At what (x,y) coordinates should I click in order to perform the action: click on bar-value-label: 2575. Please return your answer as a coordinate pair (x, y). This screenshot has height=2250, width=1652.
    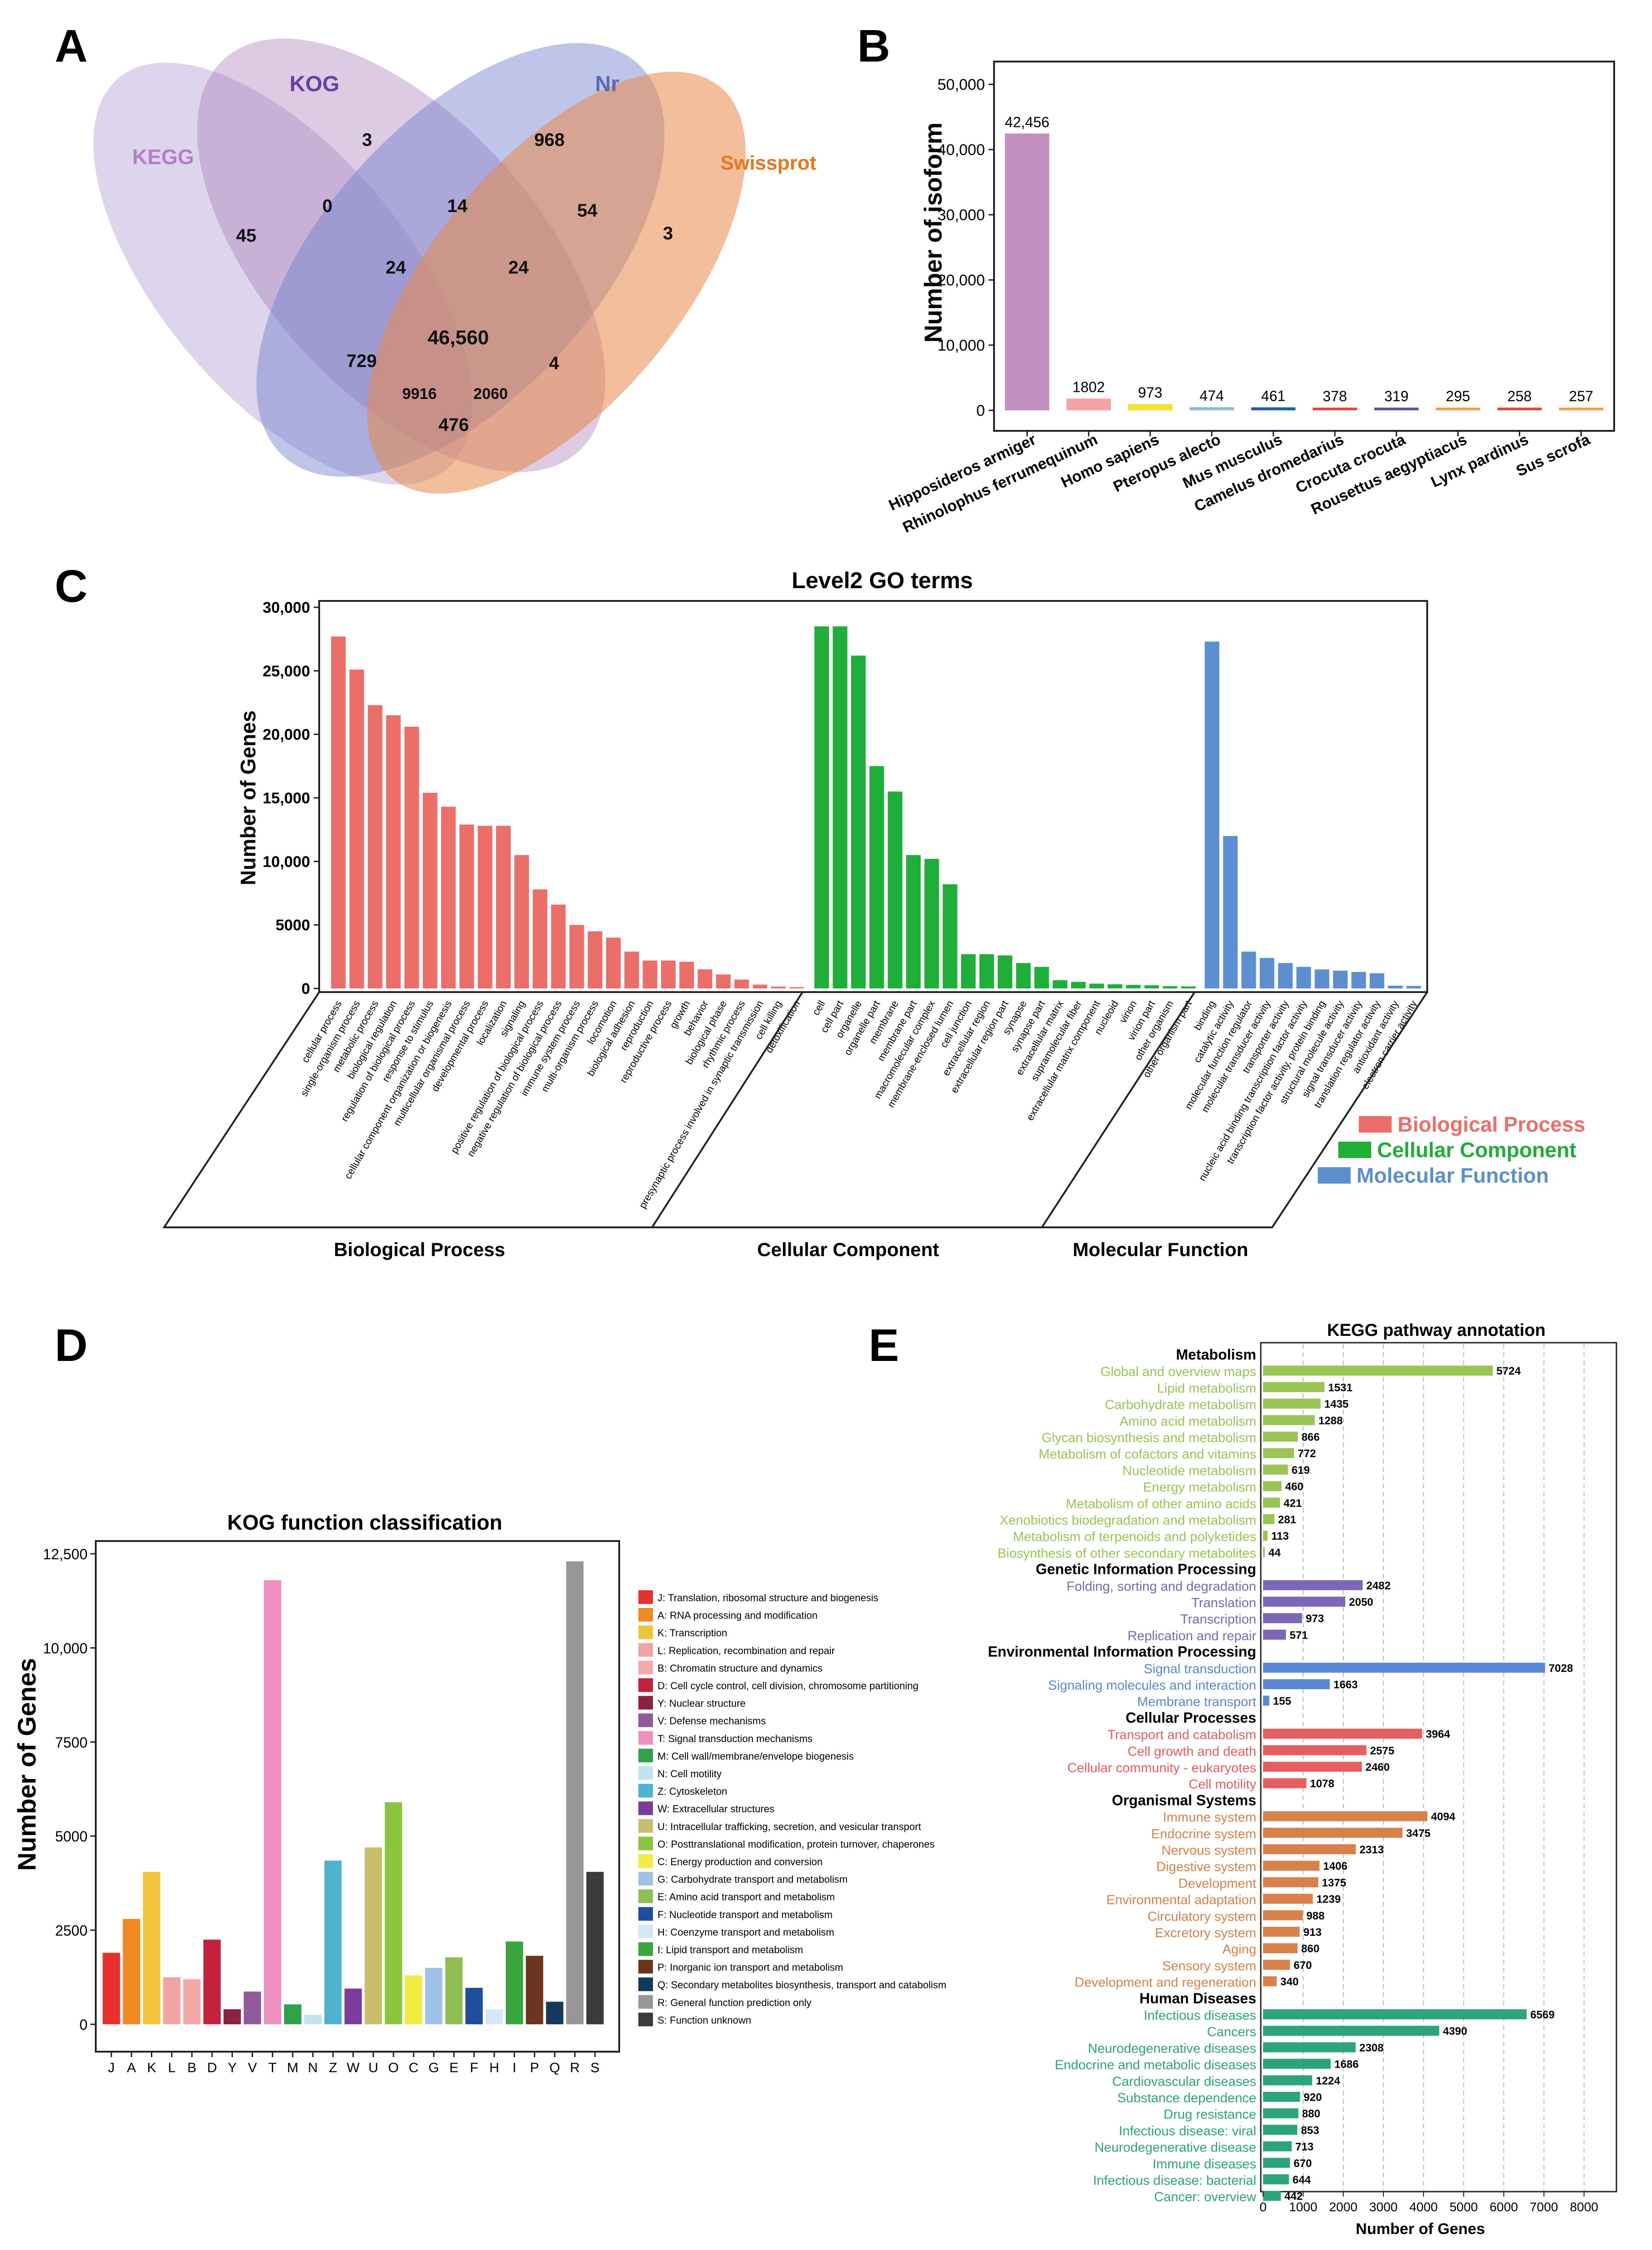
    Looking at the image, I should click on (1382, 1751).